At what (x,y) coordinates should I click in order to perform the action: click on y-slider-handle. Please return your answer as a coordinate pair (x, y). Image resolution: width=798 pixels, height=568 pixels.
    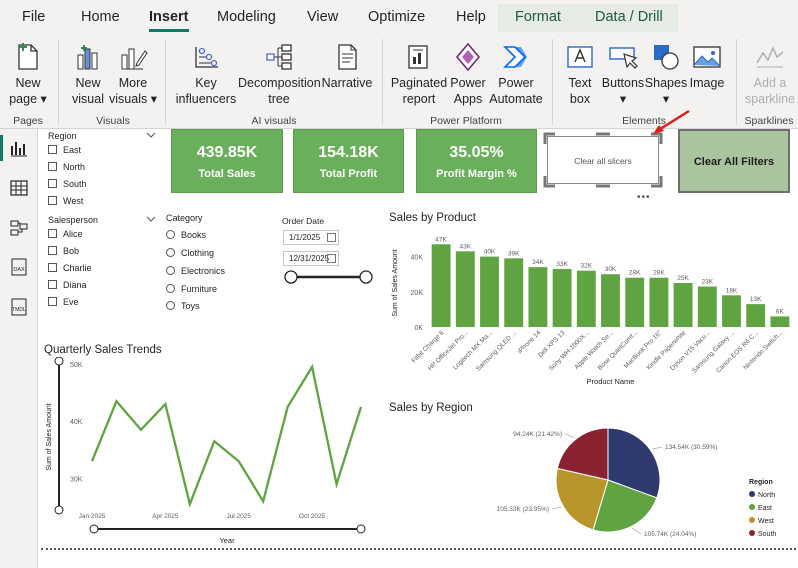
    Looking at the image, I should click on (59, 361).